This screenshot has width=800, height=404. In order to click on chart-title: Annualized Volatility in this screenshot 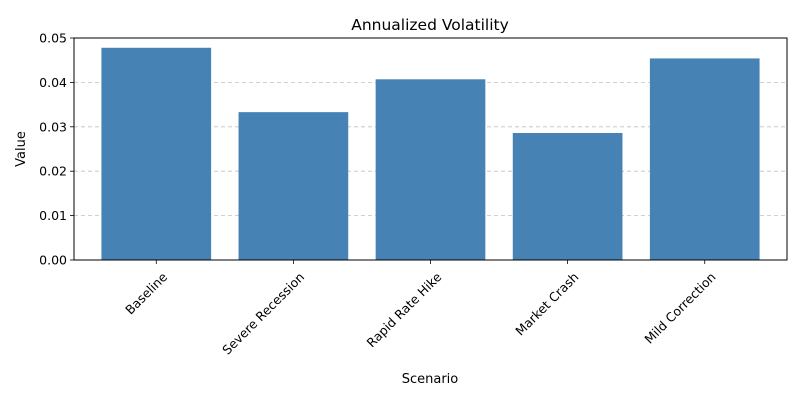, I will do `click(430, 25)`.